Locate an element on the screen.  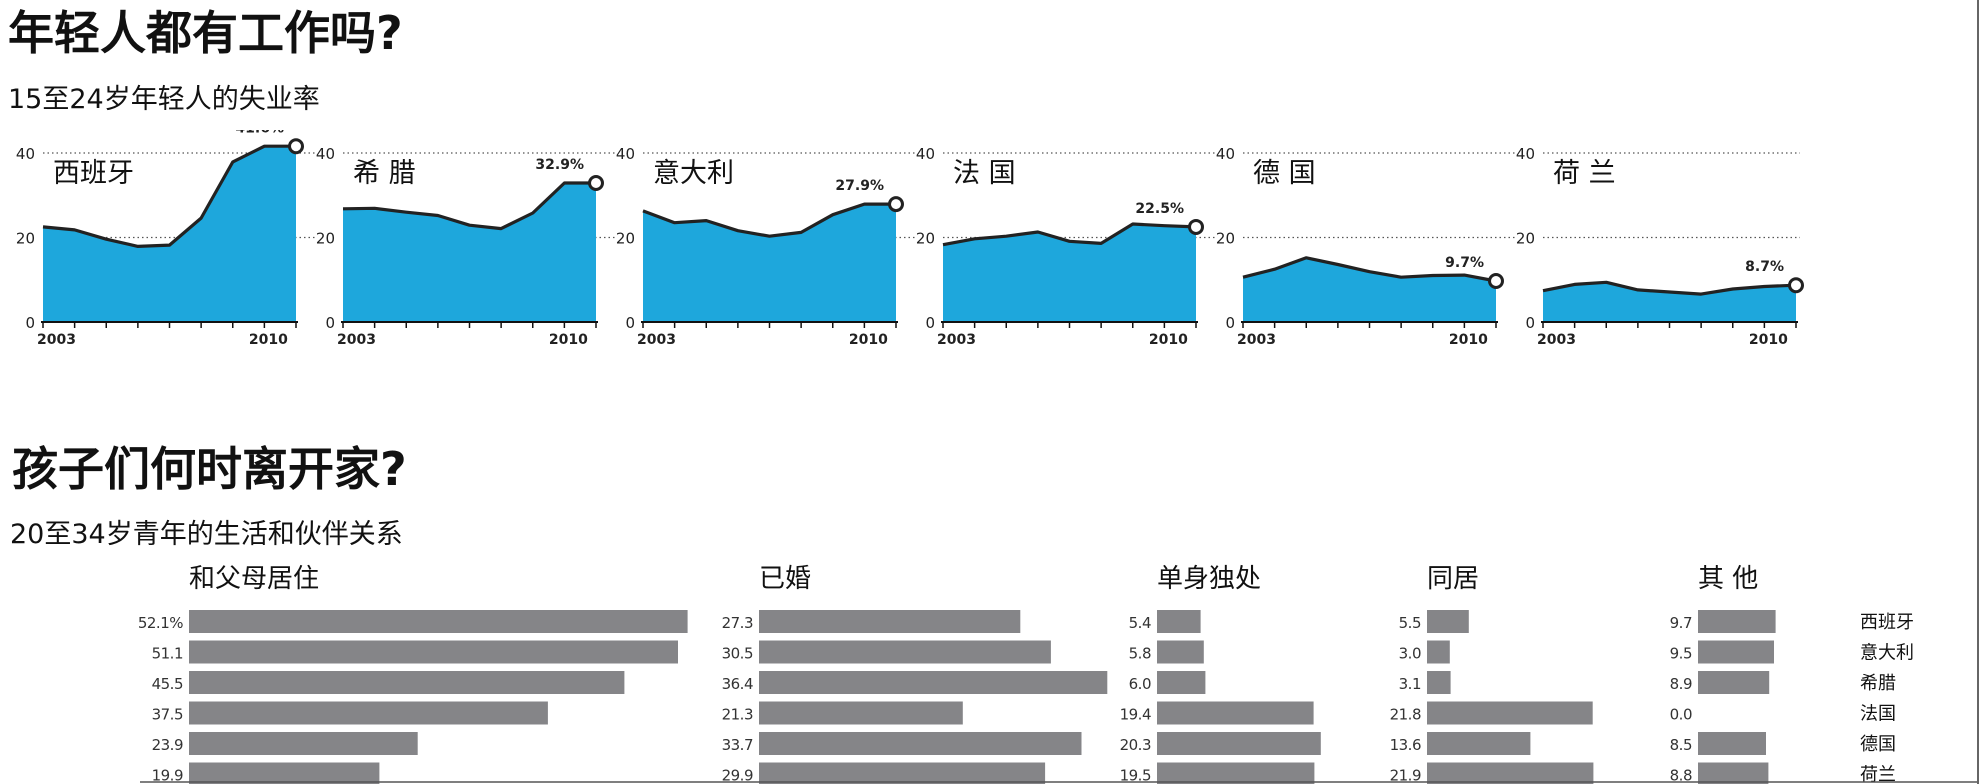
bar-value-label: 9.7 is located at coordinates (1681, 623).